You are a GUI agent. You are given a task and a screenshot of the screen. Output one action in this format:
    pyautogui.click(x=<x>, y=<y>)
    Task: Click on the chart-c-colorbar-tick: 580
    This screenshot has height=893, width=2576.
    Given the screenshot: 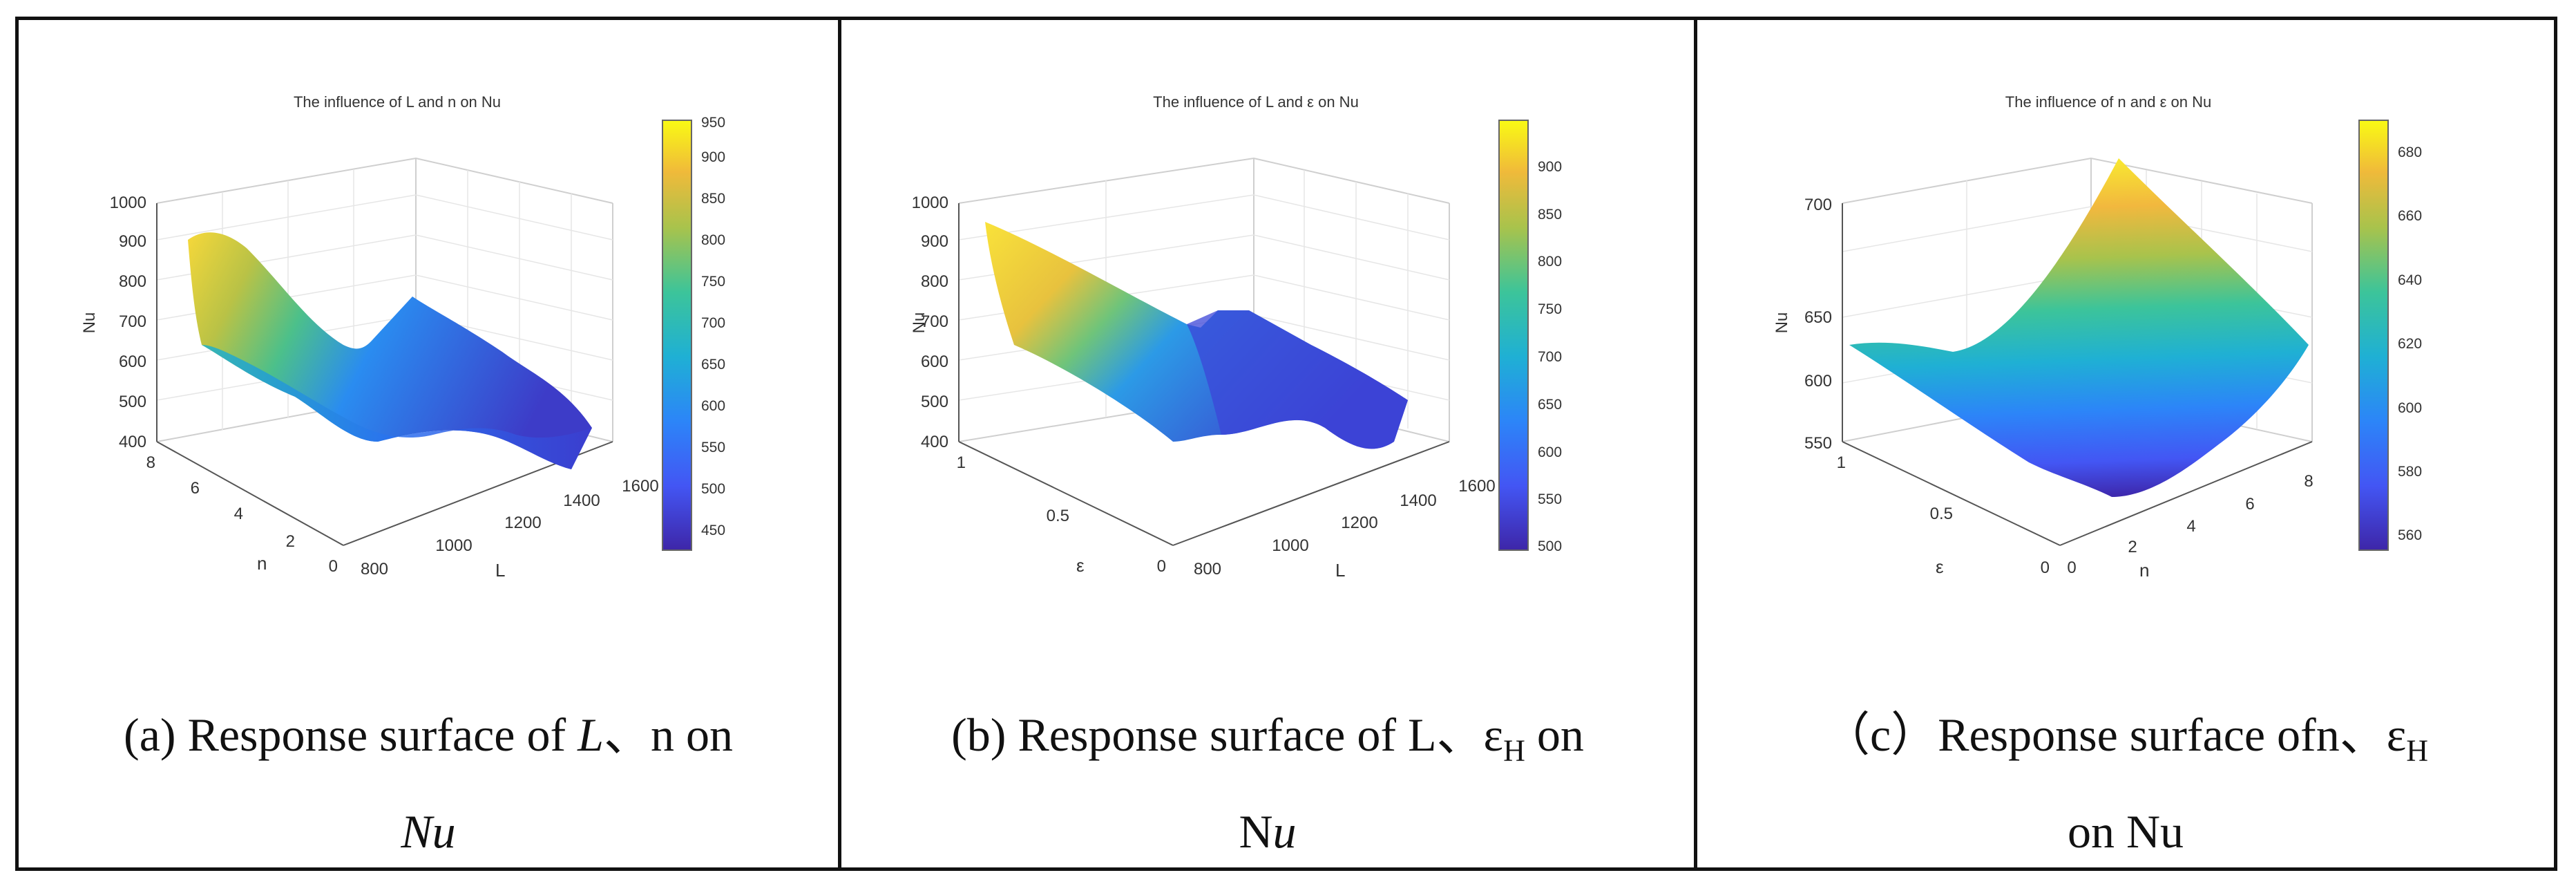 What is the action you would take?
    pyautogui.click(x=2410, y=472)
    